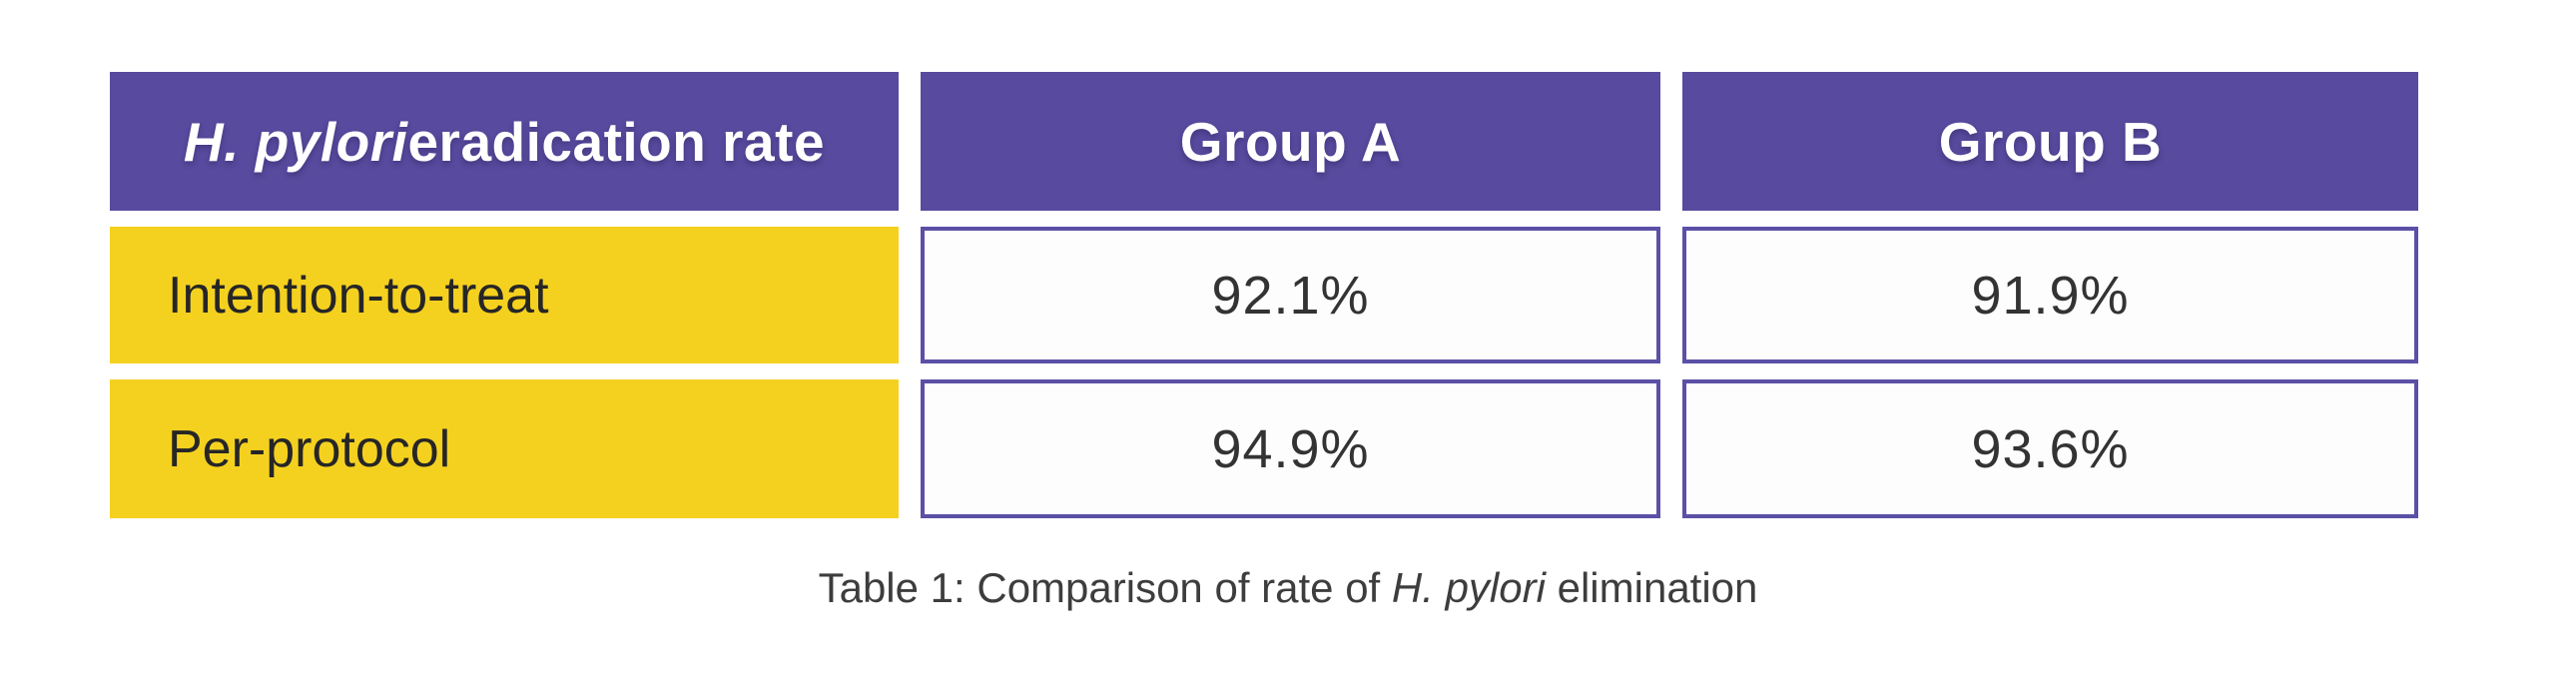  What do you see at coordinates (1651, 588) in the screenshot?
I see `caption-suffix: elimination` at bounding box center [1651, 588].